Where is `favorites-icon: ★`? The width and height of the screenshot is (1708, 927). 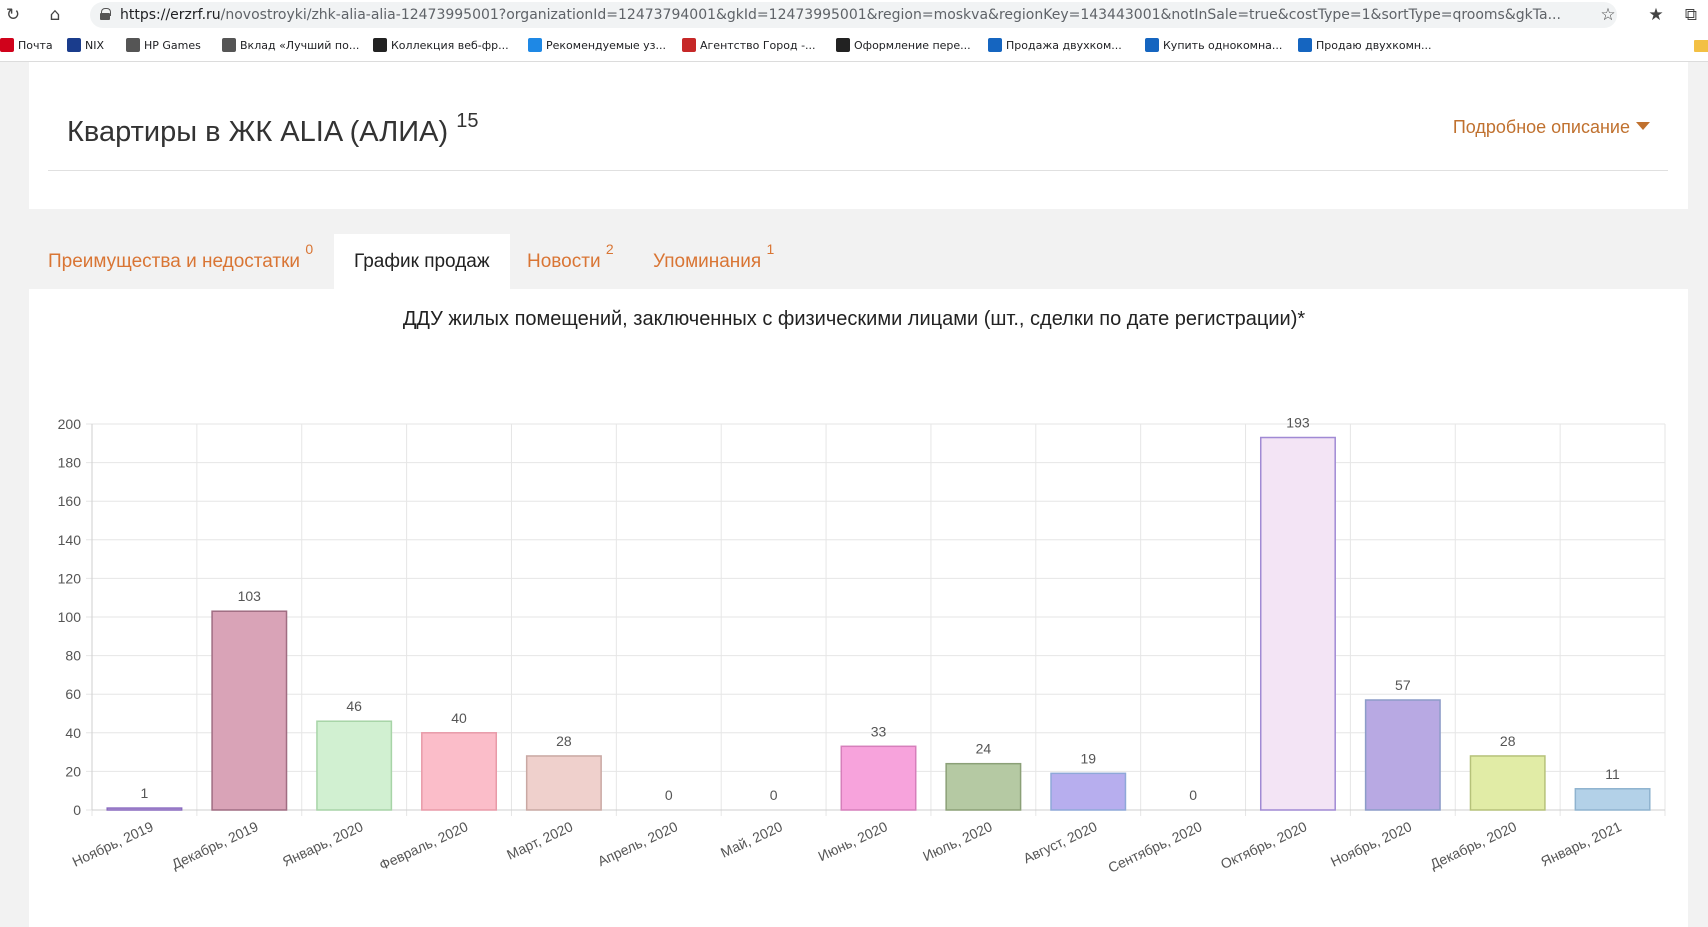
favorites-icon: ★ is located at coordinates (1656, 15).